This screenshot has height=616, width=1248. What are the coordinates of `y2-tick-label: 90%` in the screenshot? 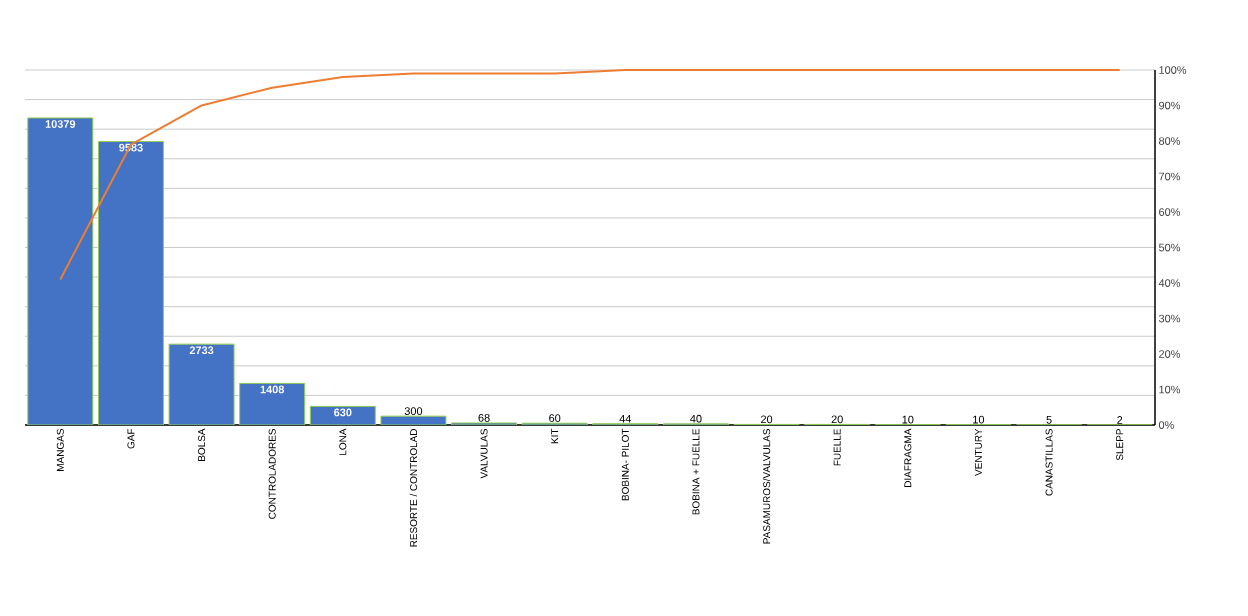 It's located at (1170, 105).